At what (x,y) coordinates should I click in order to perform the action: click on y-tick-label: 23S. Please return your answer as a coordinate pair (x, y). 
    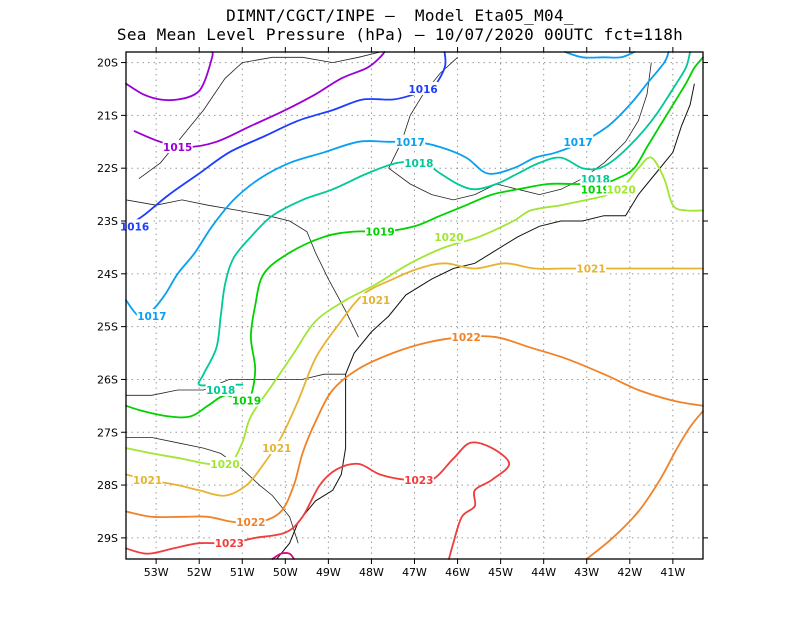
    Looking at the image, I should click on (107, 221).